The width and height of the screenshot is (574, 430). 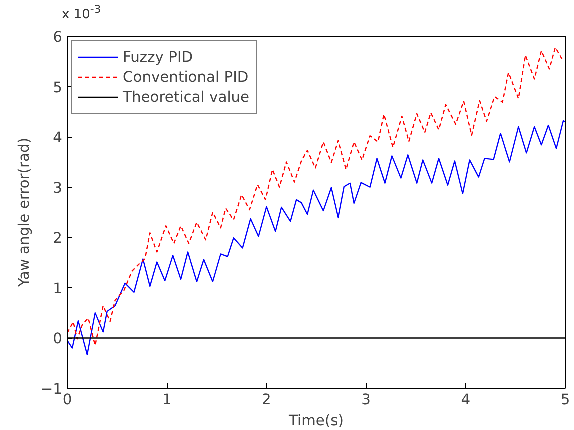 What do you see at coordinates (58, 239) in the screenshot?
I see `y-tick-label: 2` at bounding box center [58, 239].